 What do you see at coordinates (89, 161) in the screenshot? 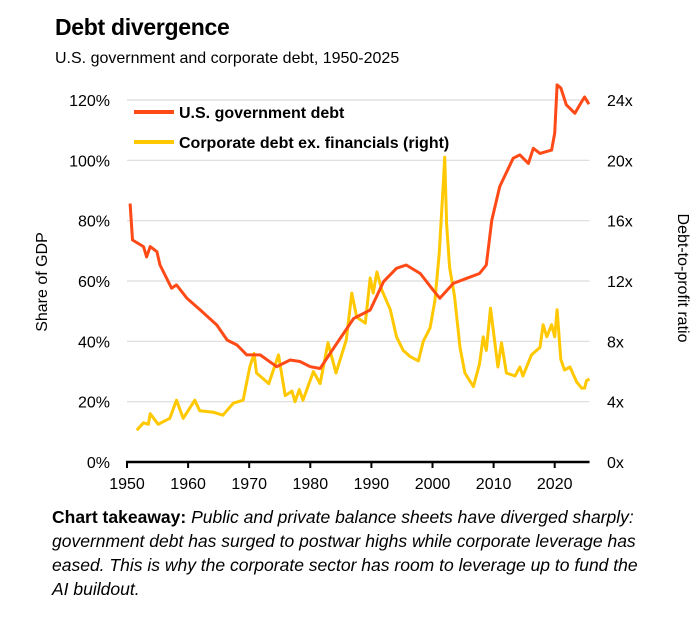
I see `y-tick-label: 100%` at bounding box center [89, 161].